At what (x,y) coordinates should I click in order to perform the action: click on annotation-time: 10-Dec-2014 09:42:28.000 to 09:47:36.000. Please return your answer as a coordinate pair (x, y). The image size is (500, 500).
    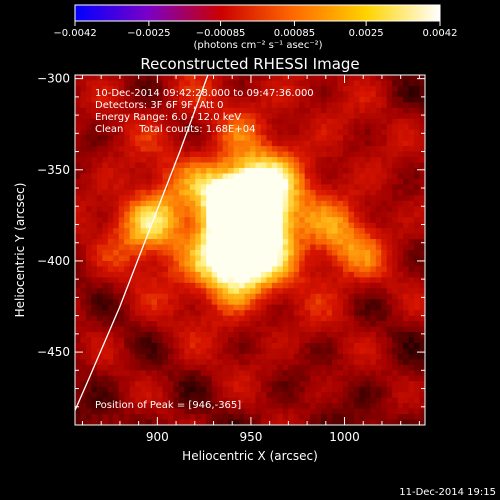
    Looking at the image, I should click on (204, 93).